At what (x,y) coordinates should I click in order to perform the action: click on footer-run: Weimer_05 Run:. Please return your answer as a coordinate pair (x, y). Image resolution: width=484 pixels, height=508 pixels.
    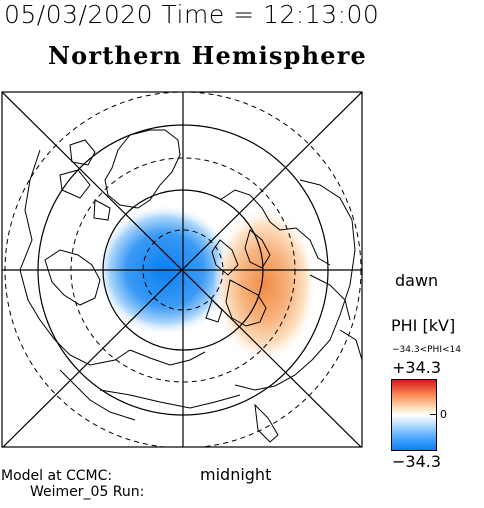
    Looking at the image, I should click on (87, 492).